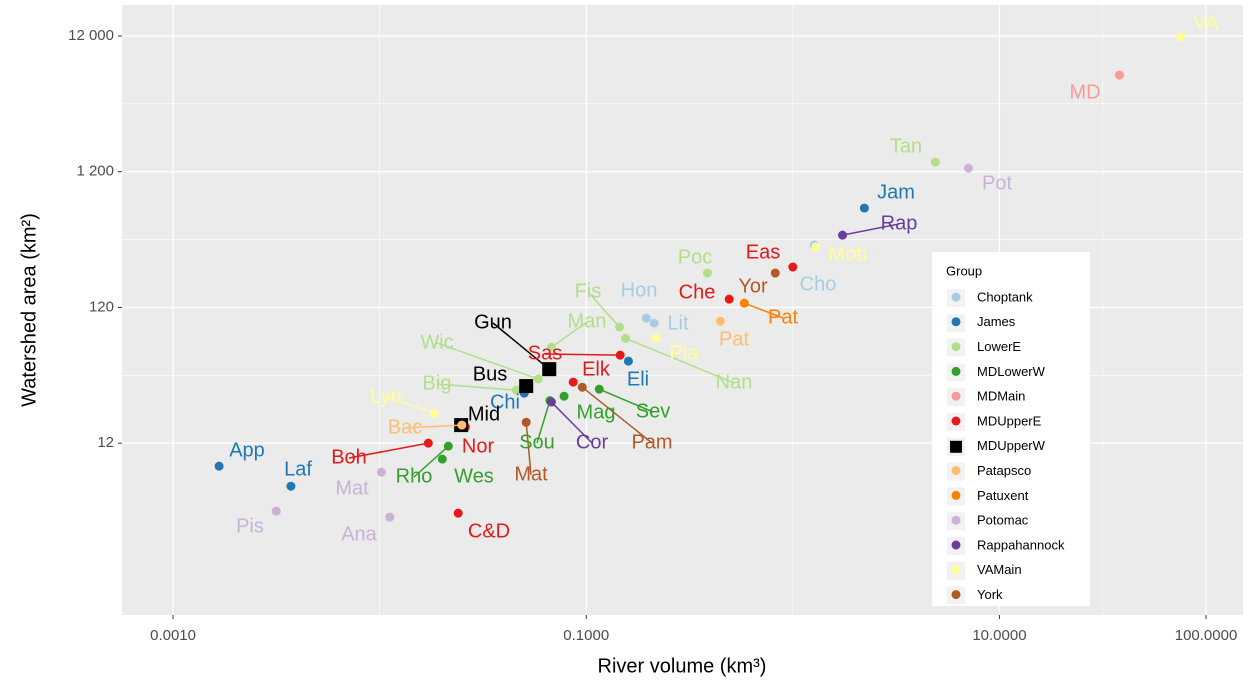 This screenshot has width=1255, height=685. Describe the element at coordinates (753, 286) in the screenshot. I see `point-label: Yor` at that location.